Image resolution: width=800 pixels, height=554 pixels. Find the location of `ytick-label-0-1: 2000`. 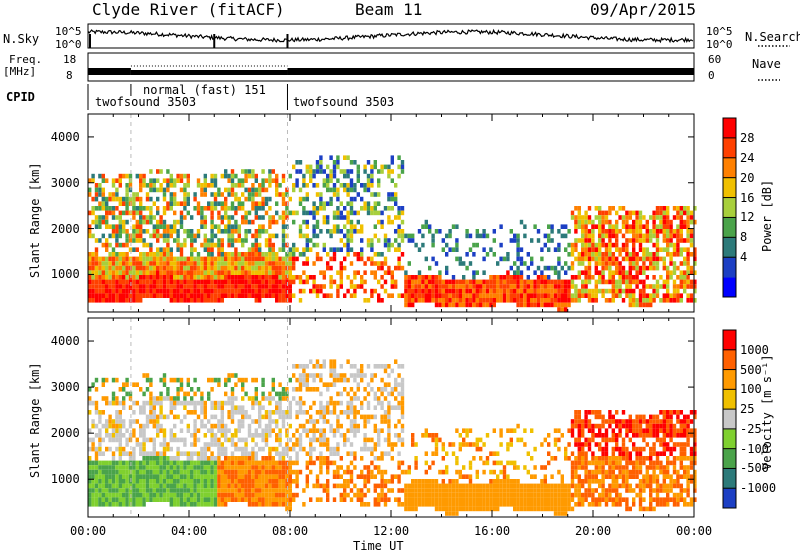

ytick-label-0-1: 2000 is located at coordinates (65, 228).